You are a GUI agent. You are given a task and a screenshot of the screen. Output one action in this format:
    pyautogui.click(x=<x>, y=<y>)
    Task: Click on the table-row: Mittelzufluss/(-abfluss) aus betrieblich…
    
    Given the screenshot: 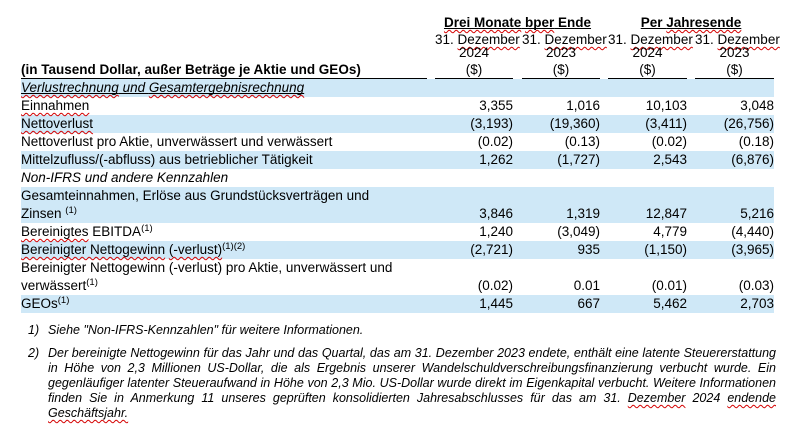 What is the action you would take?
    pyautogui.click(x=398, y=160)
    